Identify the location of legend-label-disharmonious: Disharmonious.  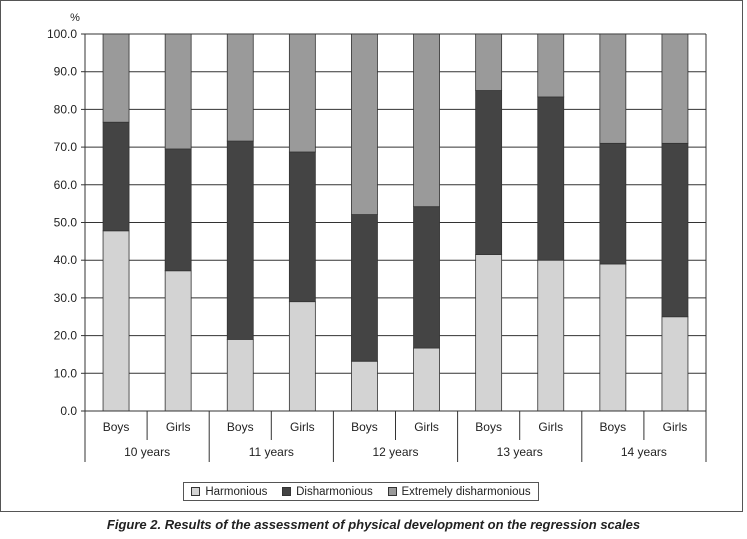
(334, 491).